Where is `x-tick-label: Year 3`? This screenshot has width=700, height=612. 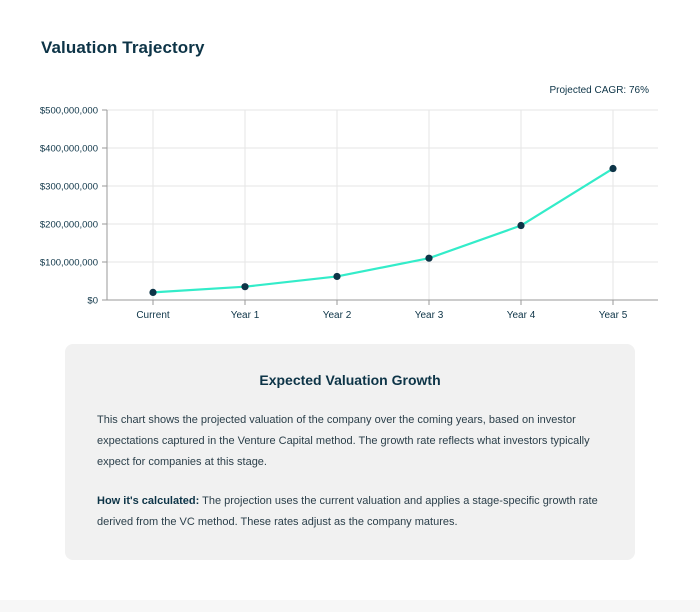
x-tick-label: Year 3 is located at coordinates (429, 315).